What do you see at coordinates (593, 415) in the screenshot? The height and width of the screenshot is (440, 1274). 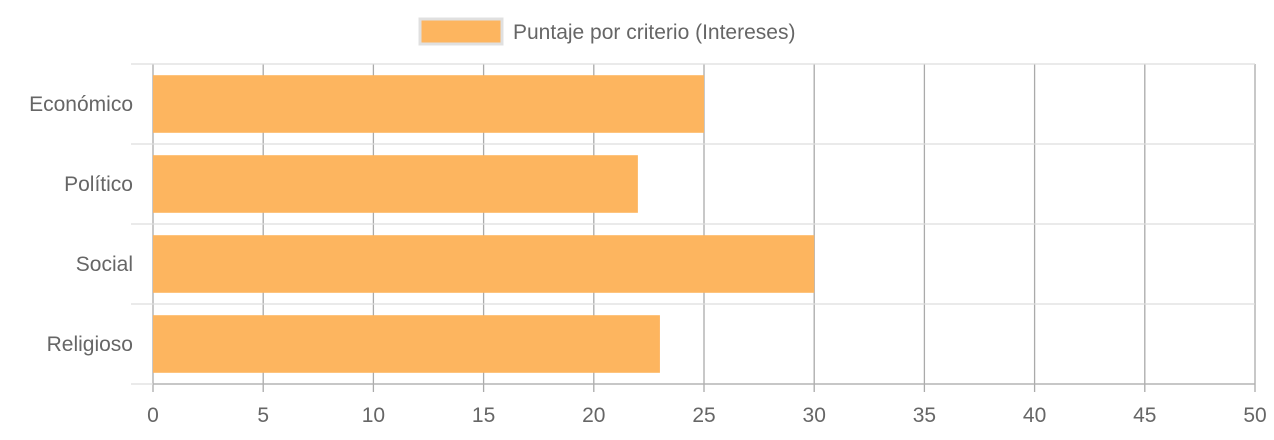 I see `x-tick-label: 20` at bounding box center [593, 415].